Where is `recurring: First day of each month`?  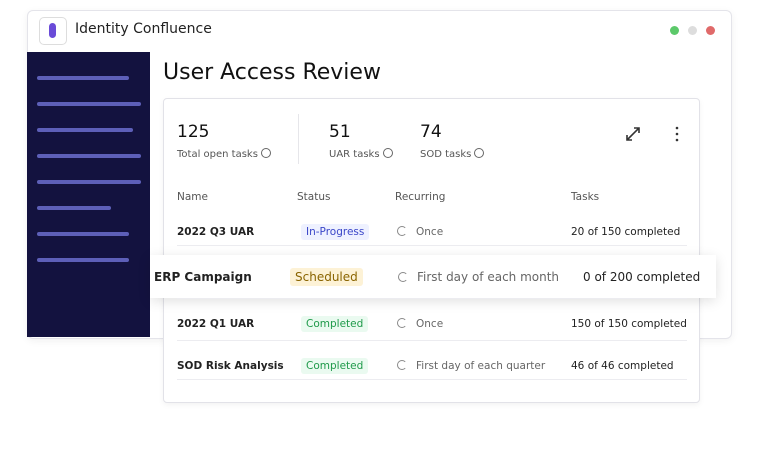
recurring: First day of each month is located at coordinates (478, 277).